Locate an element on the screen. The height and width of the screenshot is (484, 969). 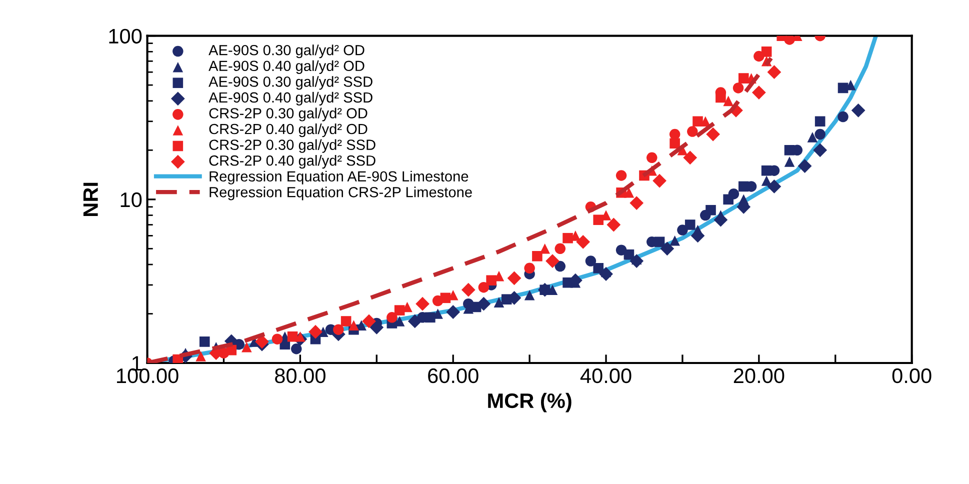
x-tick-label: 40.00 is located at coordinates (606, 376).